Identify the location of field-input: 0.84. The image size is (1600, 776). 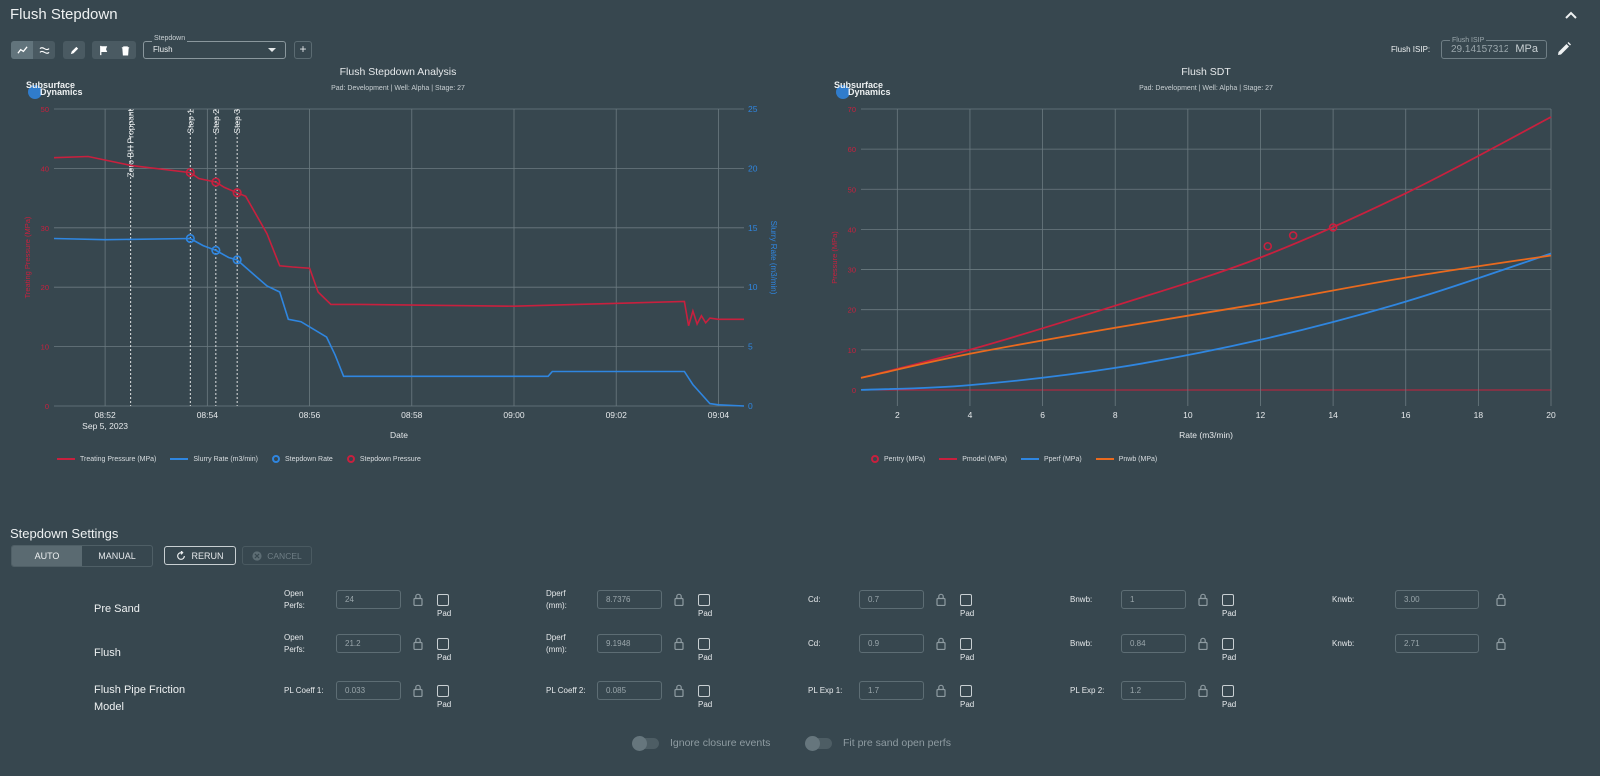
(1153, 643).